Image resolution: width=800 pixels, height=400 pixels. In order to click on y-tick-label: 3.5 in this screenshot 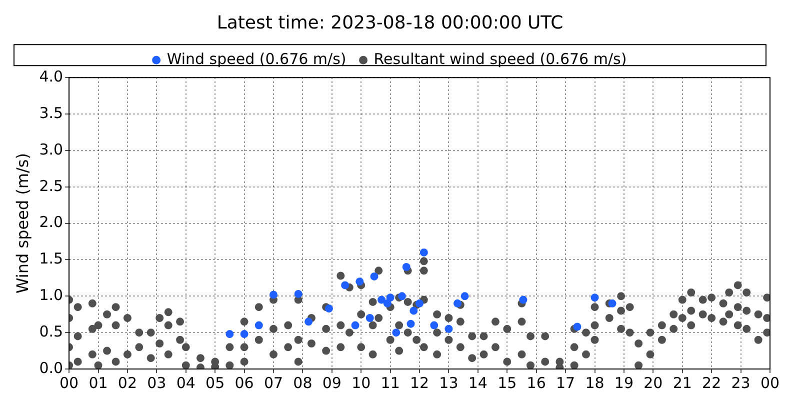, I will do `click(51, 113)`.